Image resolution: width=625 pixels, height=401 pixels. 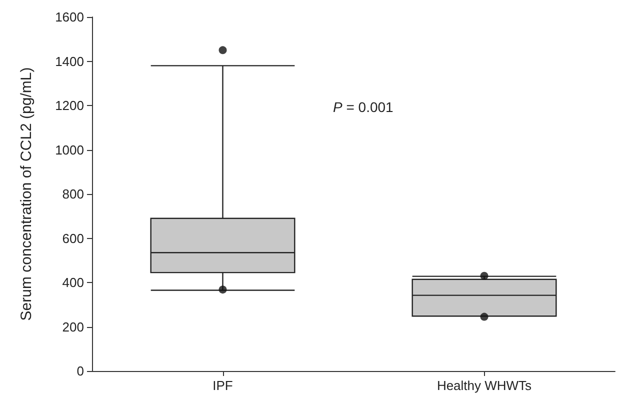 I want to click on y-tick-label: 1400, so click(x=69, y=61).